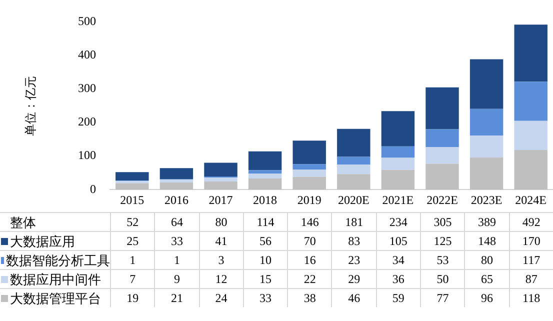  I want to click on total-label: 181, so click(353, 221).